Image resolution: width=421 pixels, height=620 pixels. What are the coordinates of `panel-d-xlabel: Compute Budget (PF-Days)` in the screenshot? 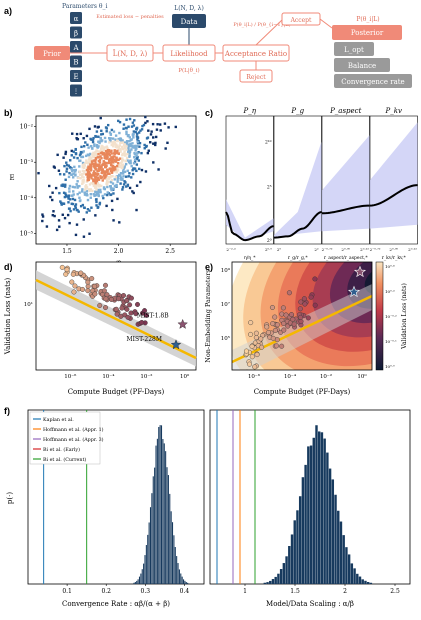 It's located at (116, 392).